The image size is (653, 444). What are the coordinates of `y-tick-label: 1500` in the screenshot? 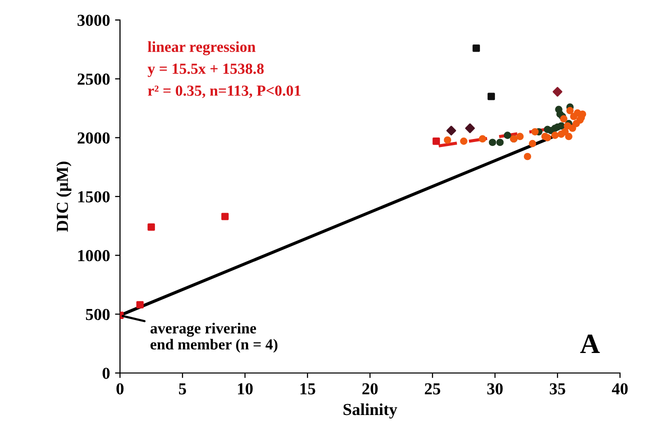 It's located at (94, 196).